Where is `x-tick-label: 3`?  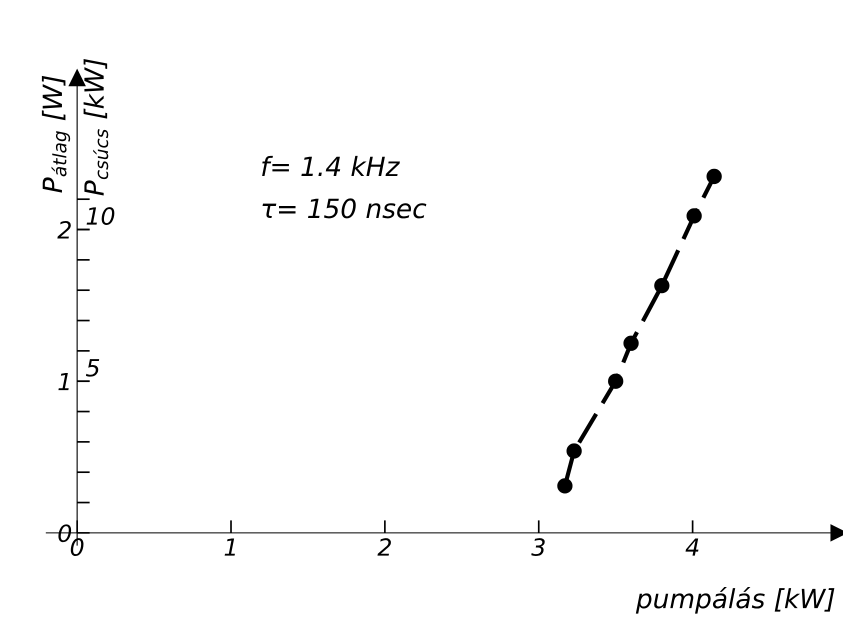
x-tick-label: 3 is located at coordinates (538, 547).